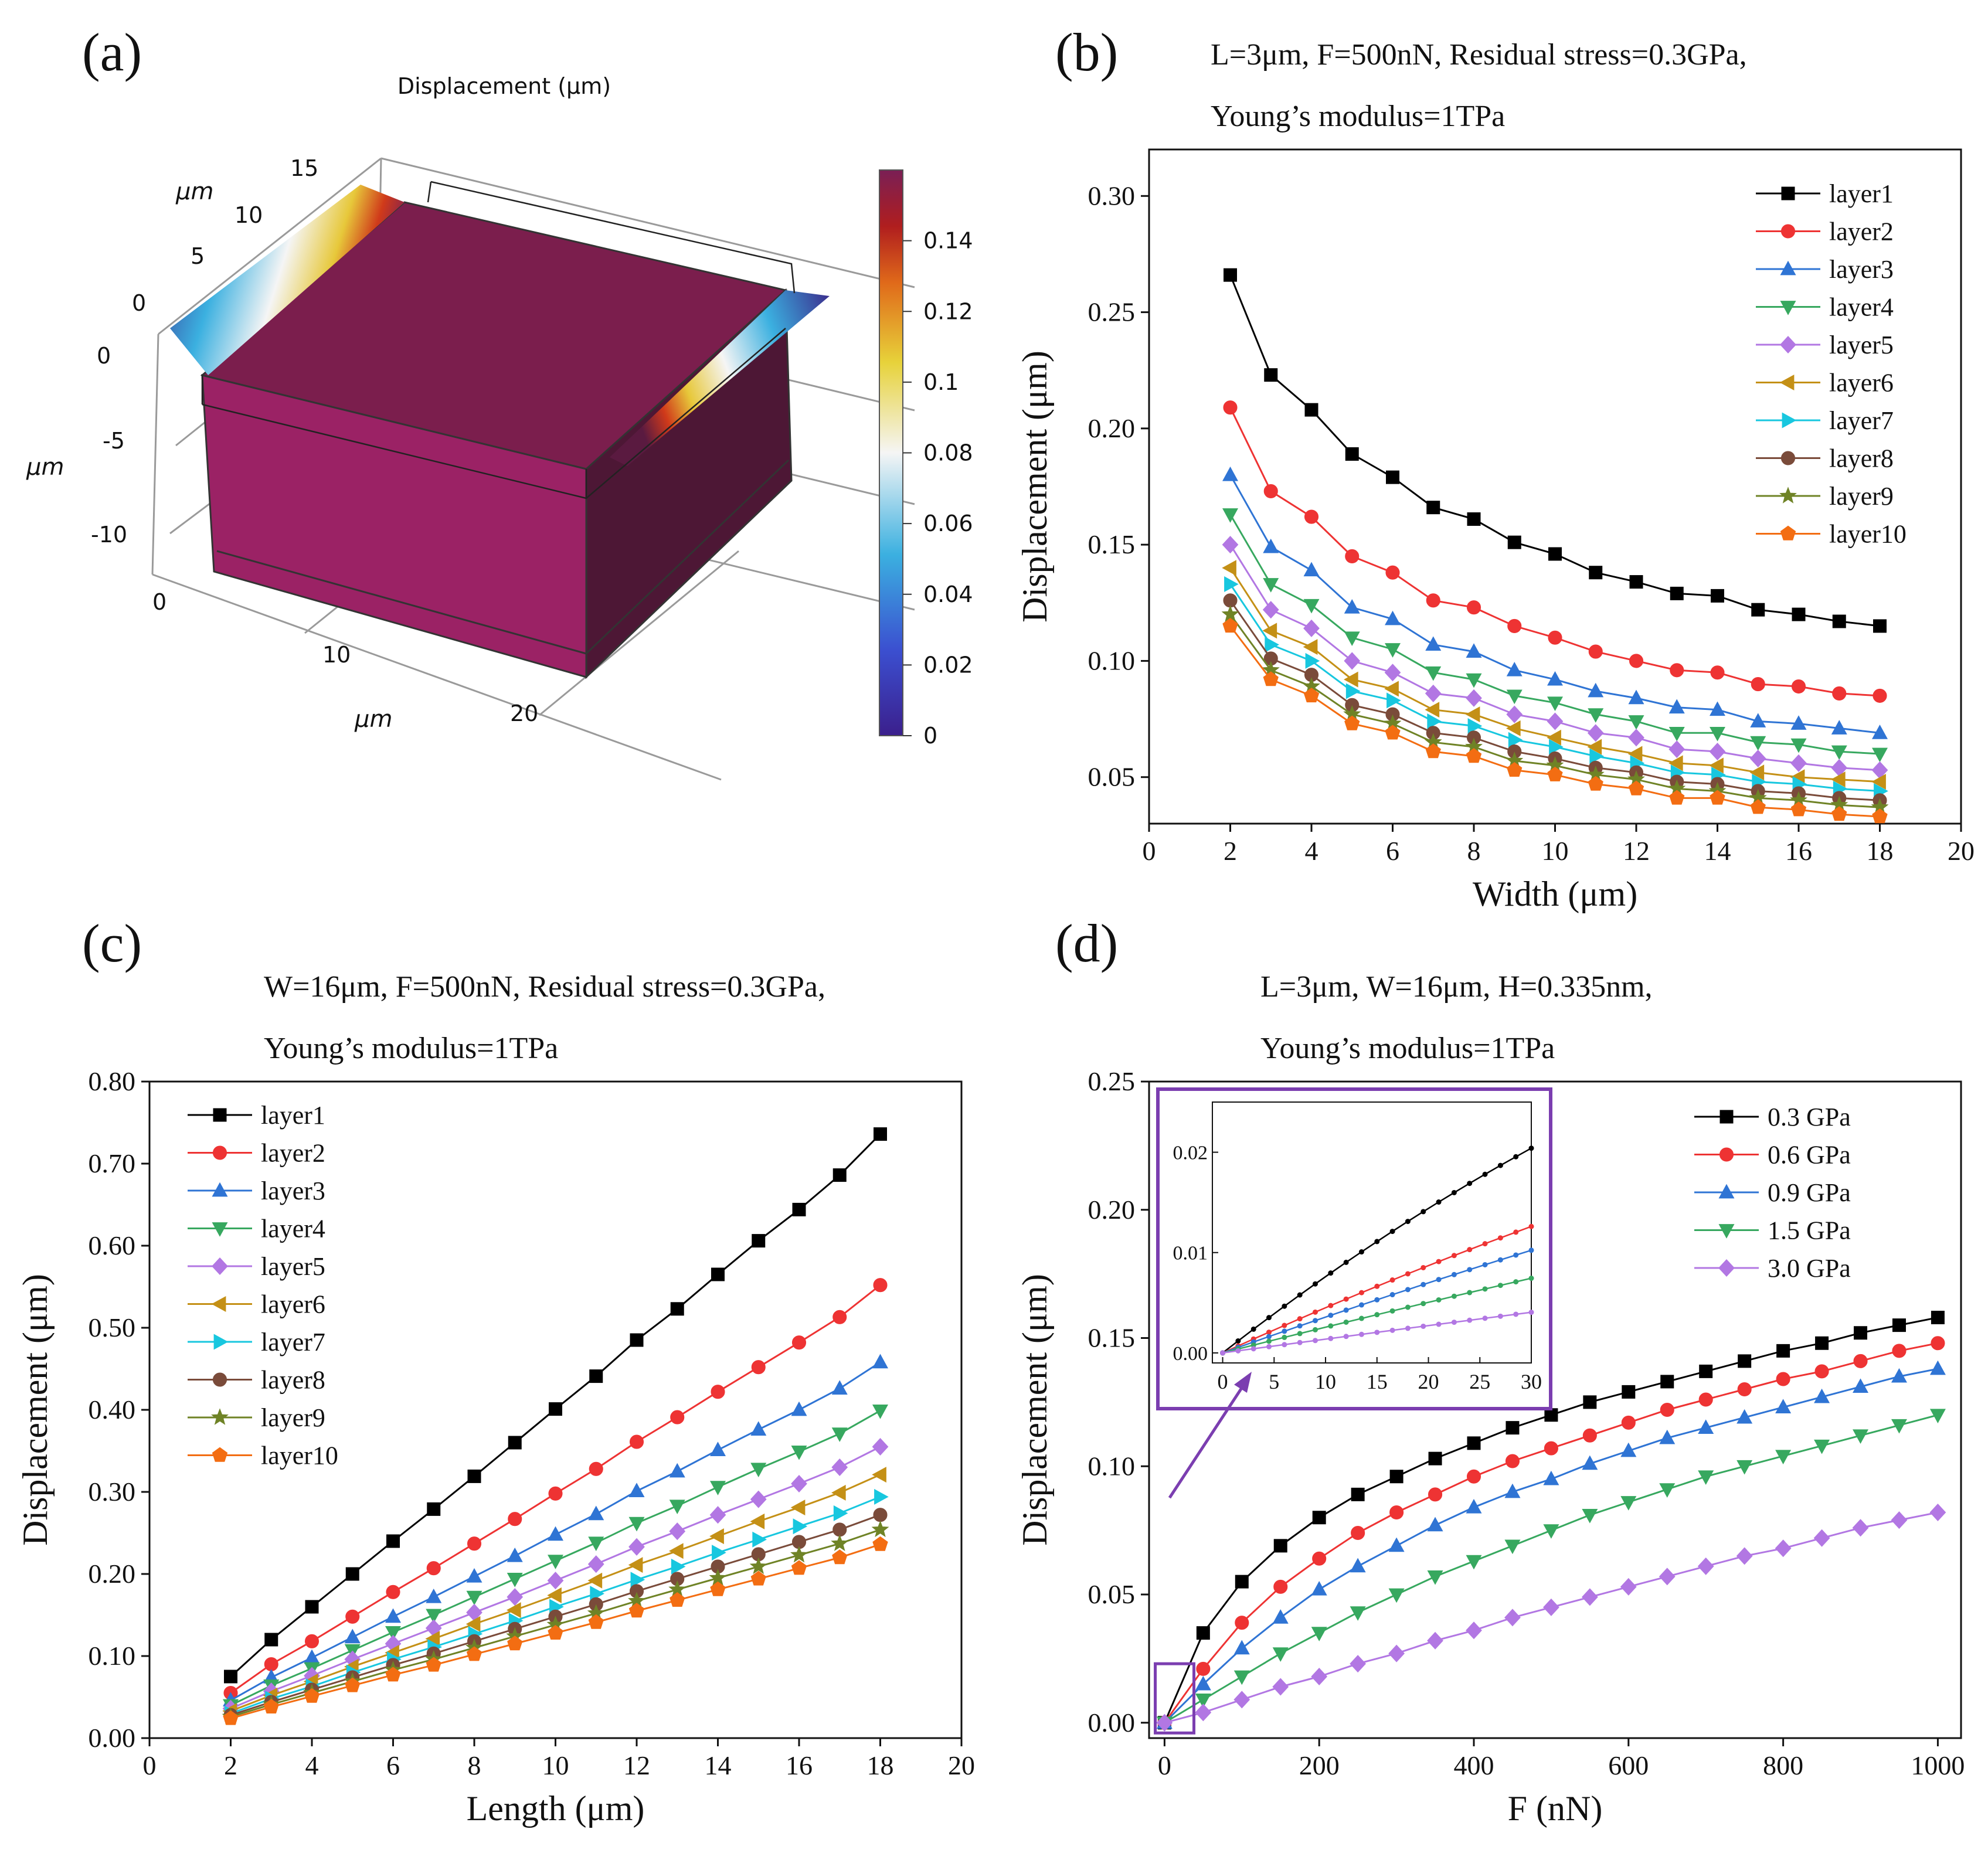  Describe the element at coordinates (1531, 1381) in the screenshot. I see `inset-xtick-label-6: 30` at that location.